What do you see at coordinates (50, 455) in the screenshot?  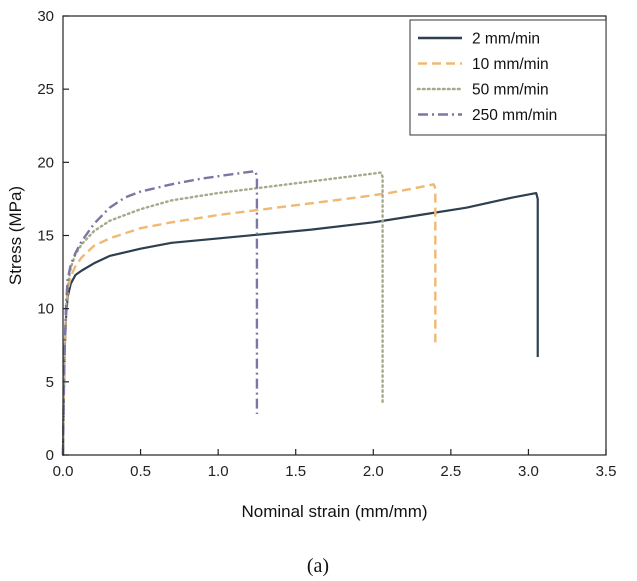 I see `y-tick-label: 0` at bounding box center [50, 455].